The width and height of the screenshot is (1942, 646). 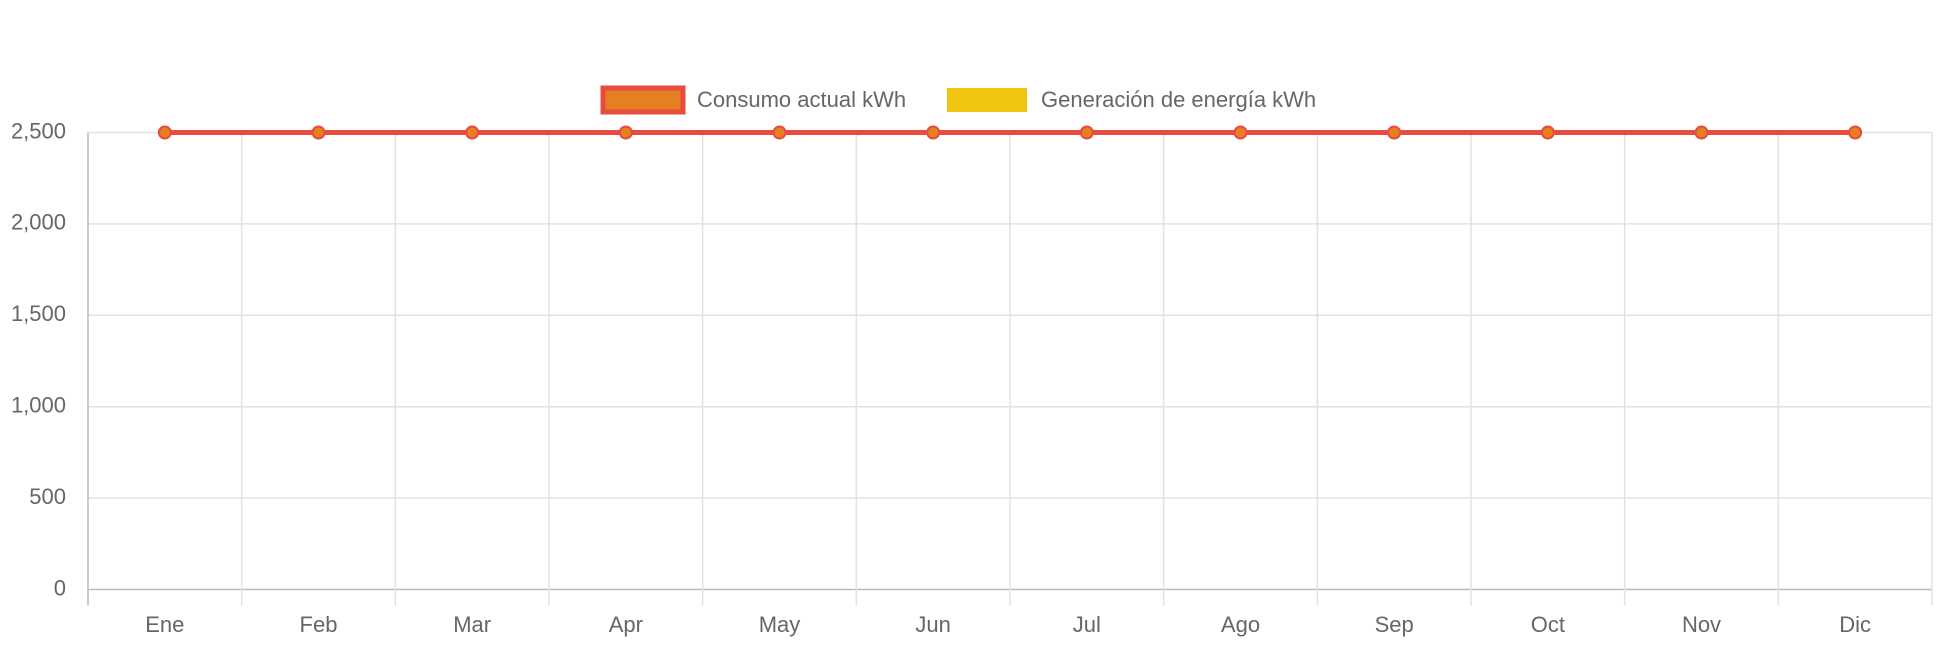 I want to click on x-tick-label: Ene, so click(x=164, y=624).